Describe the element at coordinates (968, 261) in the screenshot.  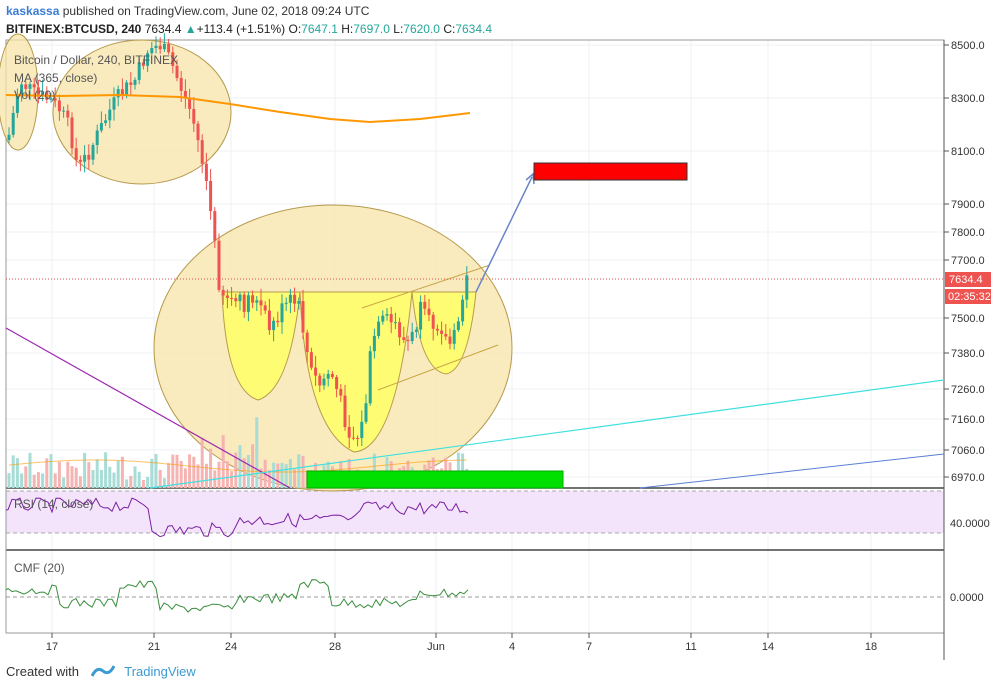
I see `y-tick-label: 7700.0` at that location.